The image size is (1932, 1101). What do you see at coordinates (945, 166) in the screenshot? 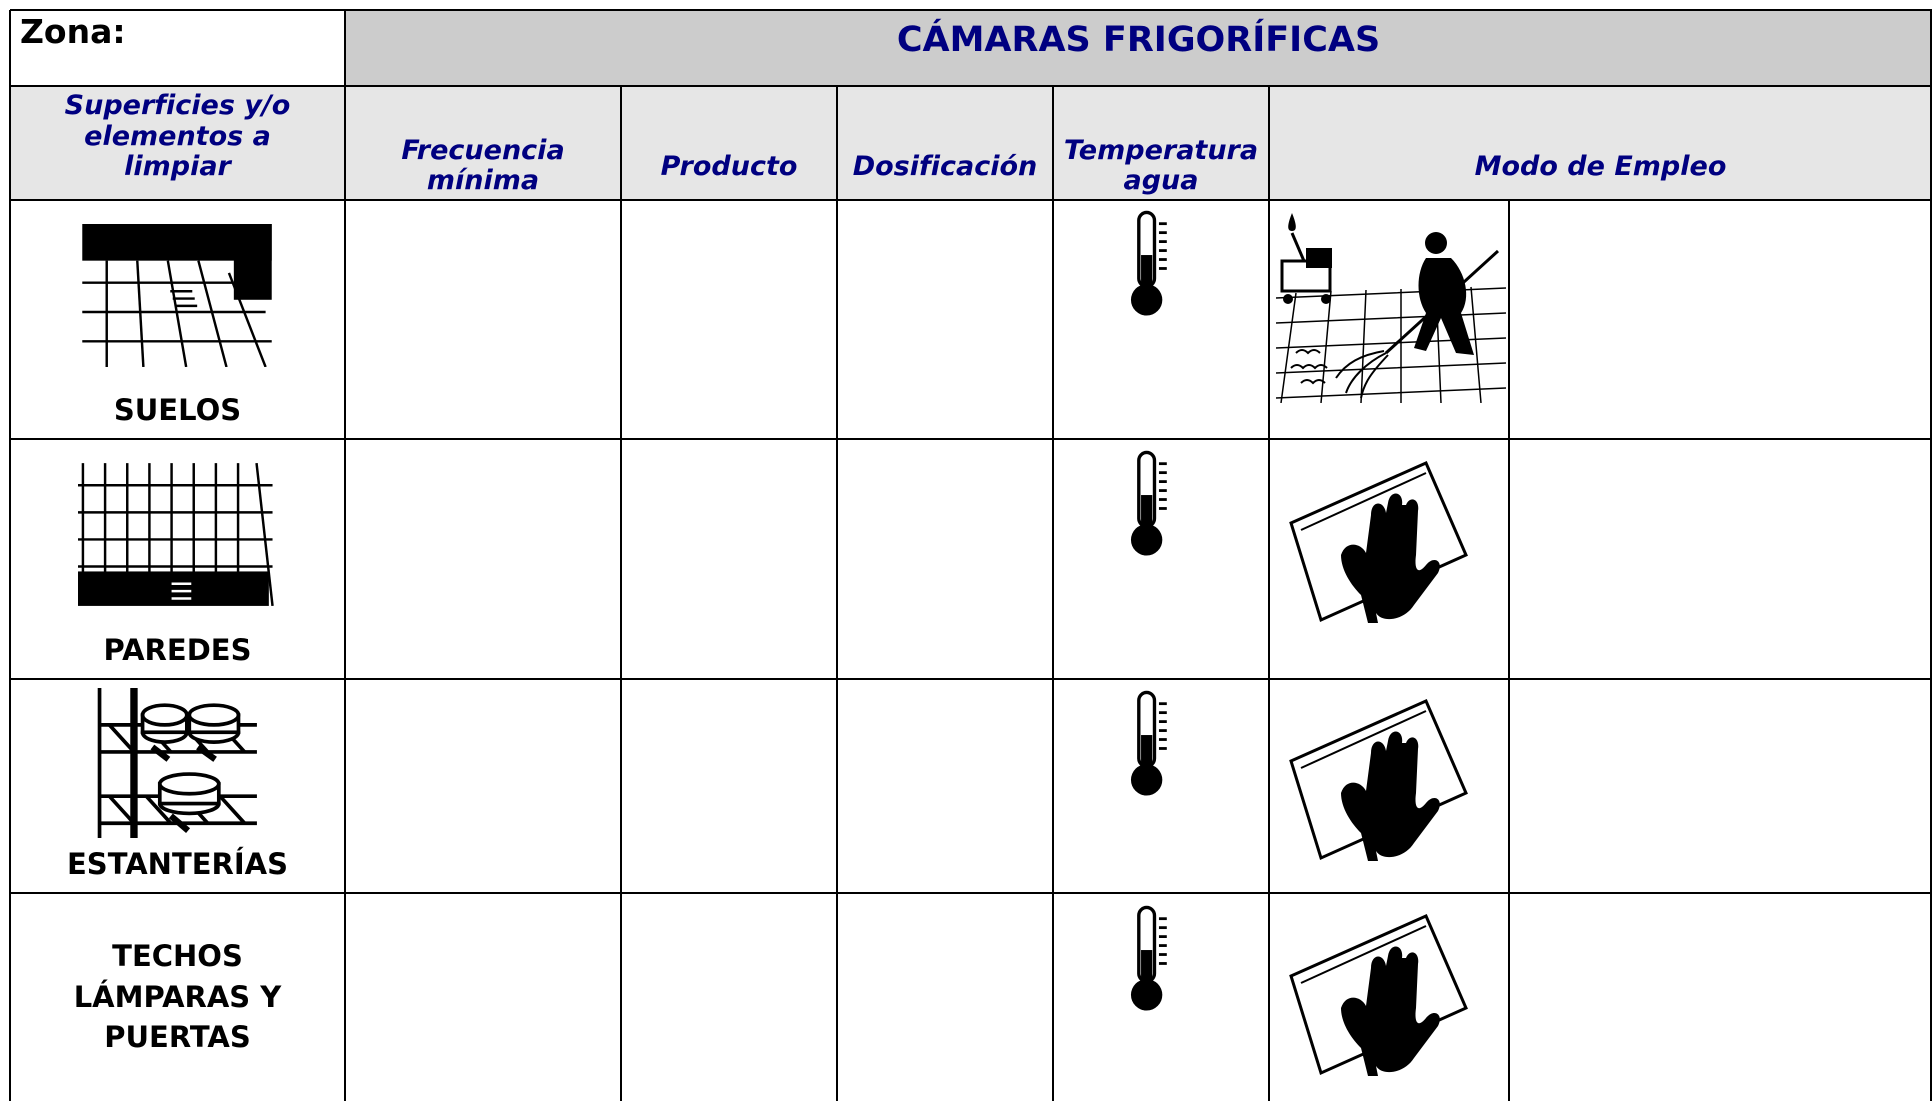
I see `column-header: Dosificación` at bounding box center [945, 166].